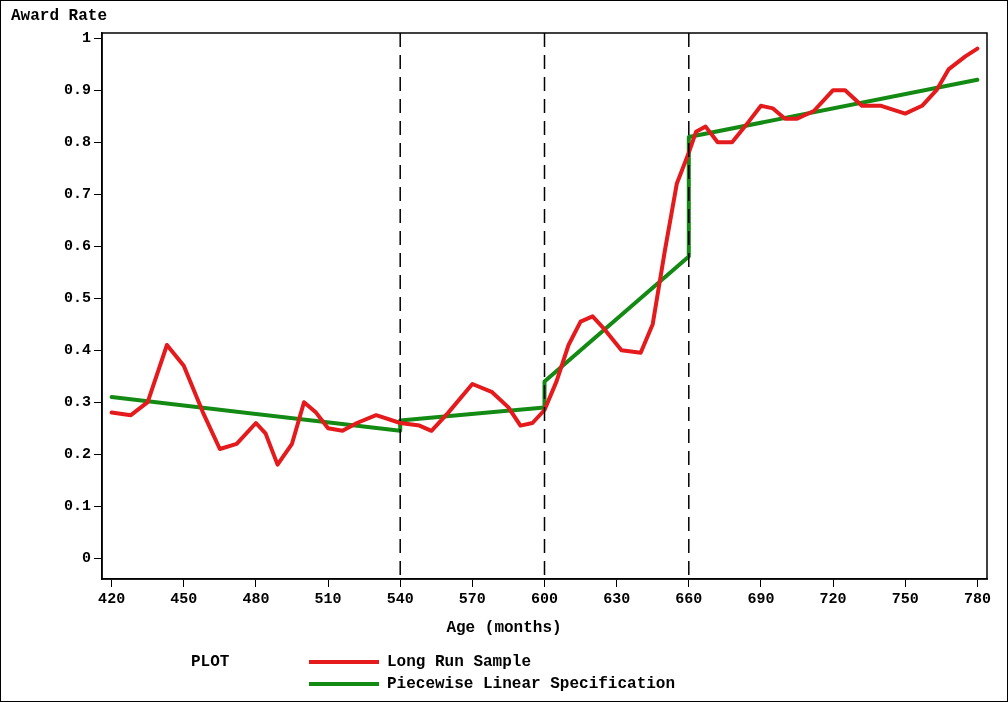 The height and width of the screenshot is (702, 1008). I want to click on y-tick-label: 0.9, so click(77, 90).